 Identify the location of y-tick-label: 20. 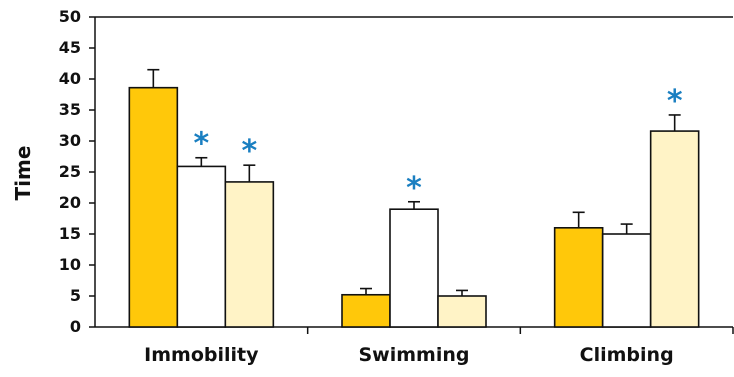
(70, 202).